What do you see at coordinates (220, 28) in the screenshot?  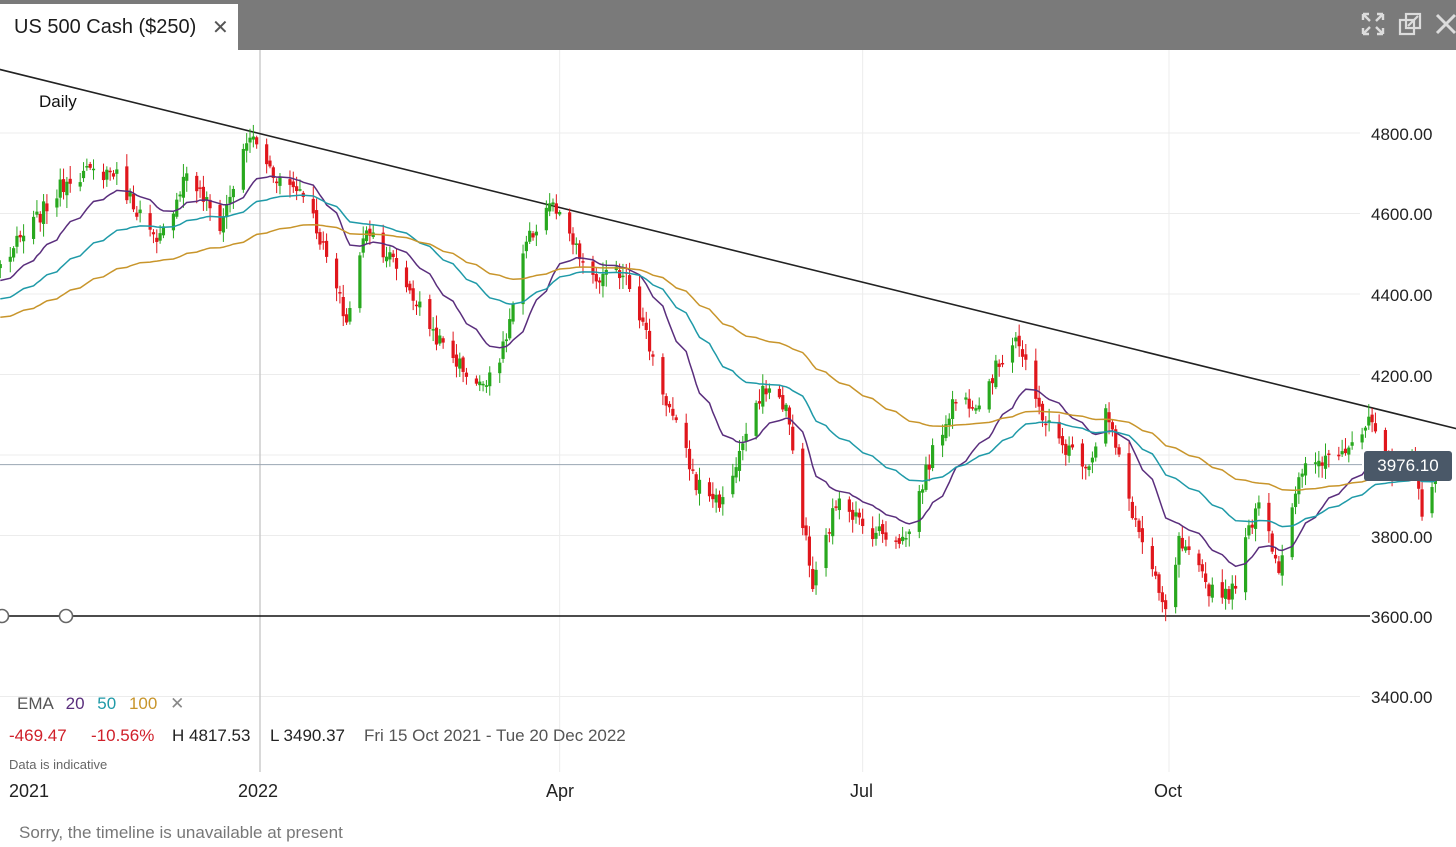 I see `tab-close-icon: ✕` at bounding box center [220, 28].